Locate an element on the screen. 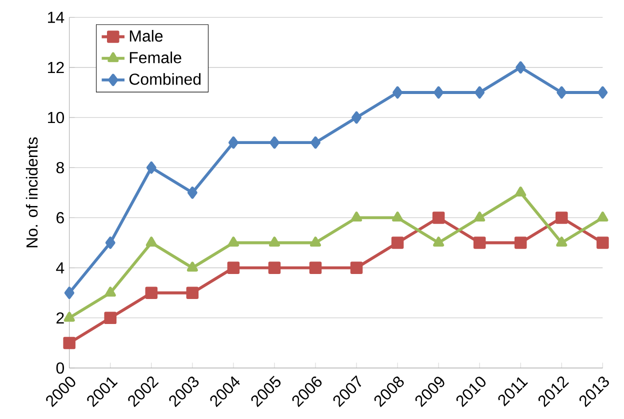  y-tick-label: 10 is located at coordinates (56, 118).